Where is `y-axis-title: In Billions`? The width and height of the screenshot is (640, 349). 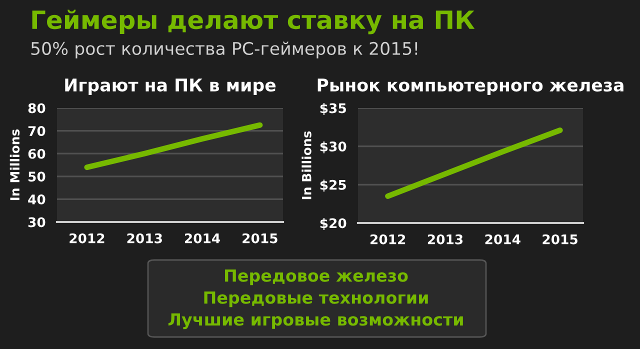
y-axis-title: In Billions is located at coordinates (307, 165).